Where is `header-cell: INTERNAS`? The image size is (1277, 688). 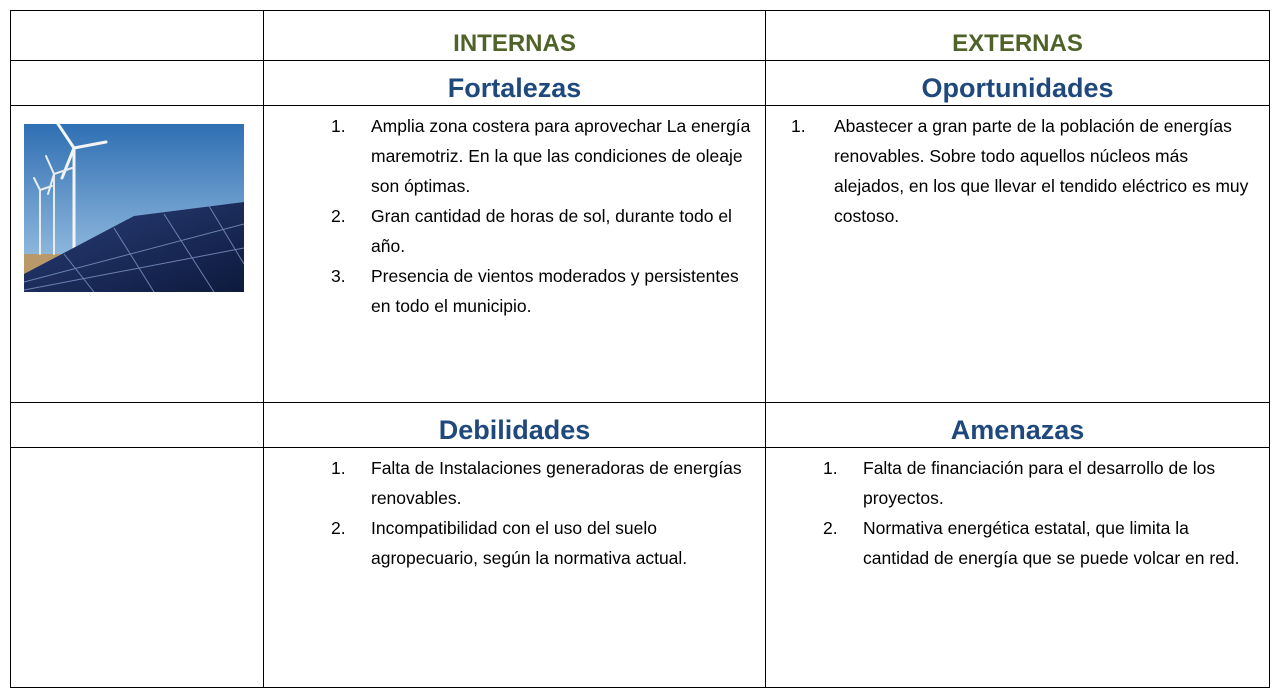
header-cell: INTERNAS is located at coordinates (514, 35).